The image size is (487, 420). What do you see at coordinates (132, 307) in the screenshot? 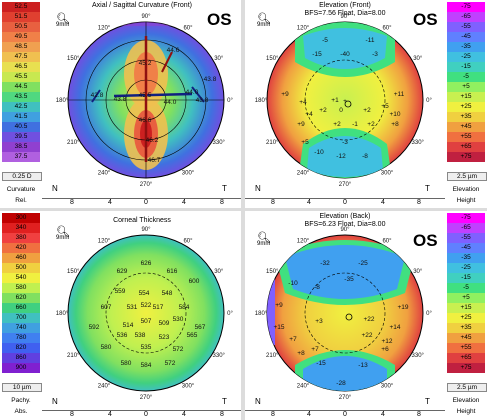
I see `map-value: 531` at bounding box center [132, 307].